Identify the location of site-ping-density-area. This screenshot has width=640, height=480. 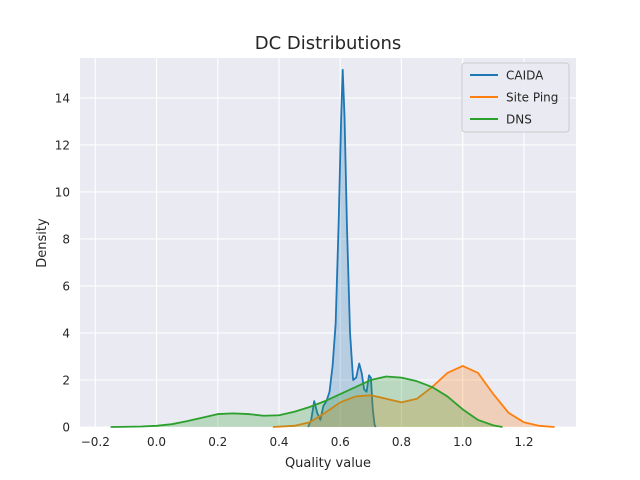
(413, 396).